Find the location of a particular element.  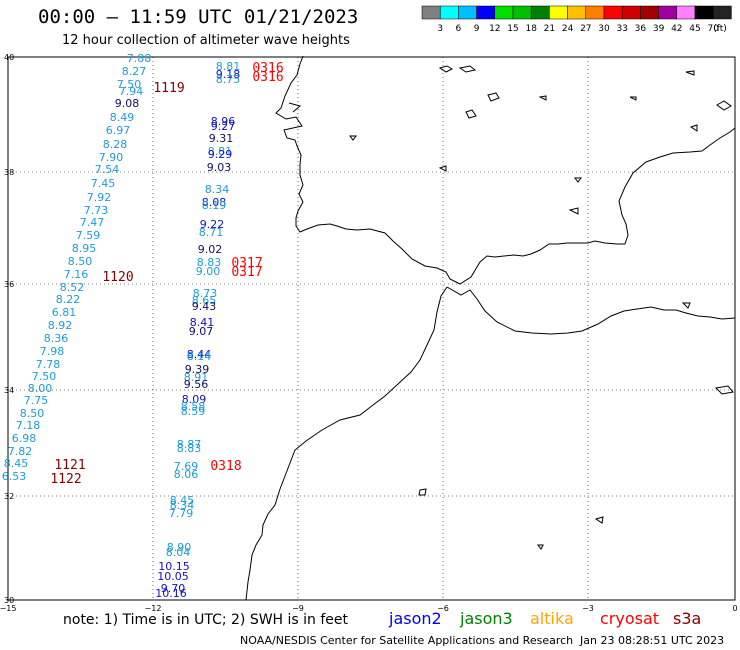

swh-value: 8.81 is located at coordinates (220, 151).